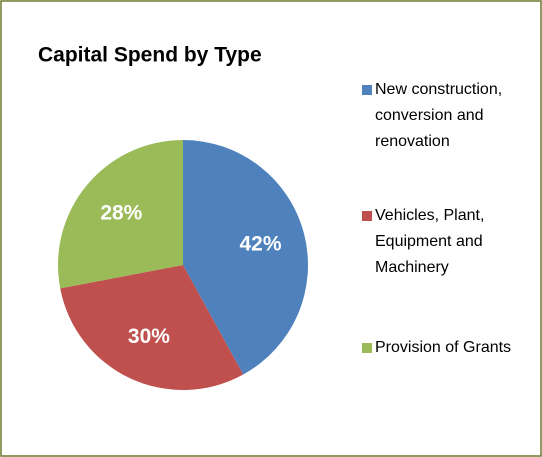 The height and width of the screenshot is (457, 542). Describe the element at coordinates (149, 336) in the screenshot. I see `data-label: 30%` at that location.